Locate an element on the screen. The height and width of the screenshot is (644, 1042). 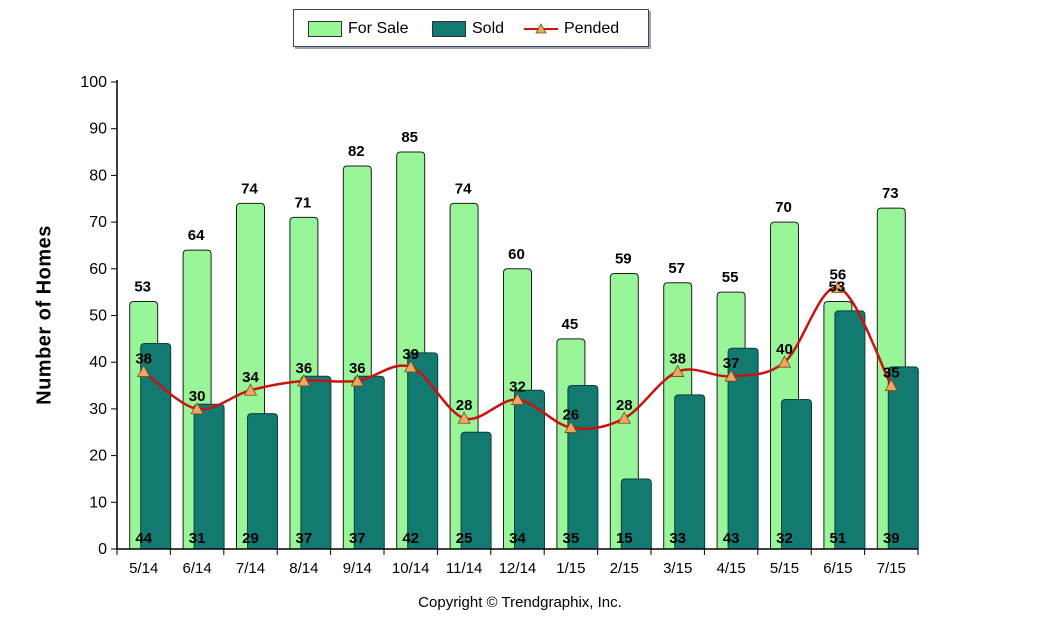
data-label-for-sale: 57 is located at coordinates (676, 268).